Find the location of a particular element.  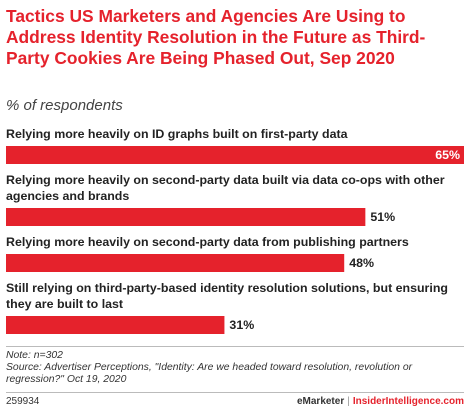

value-label-3: 48% is located at coordinates (361, 263).